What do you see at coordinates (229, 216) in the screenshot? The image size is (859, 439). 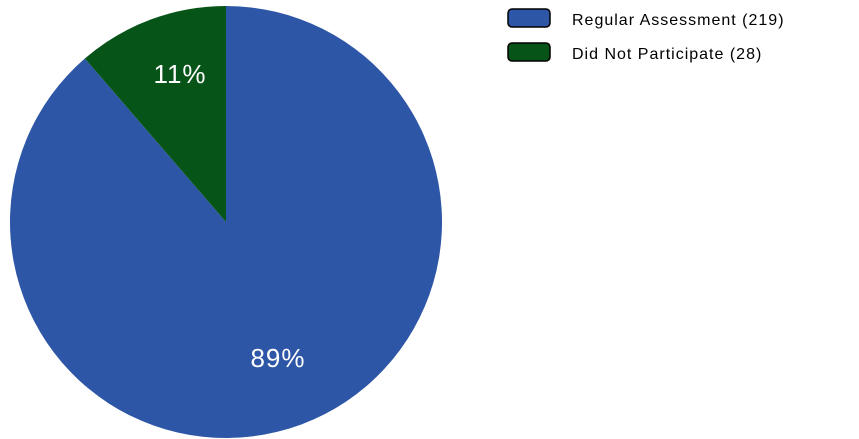 I see `pie-slice-labels: 89% 11%` at bounding box center [229, 216].